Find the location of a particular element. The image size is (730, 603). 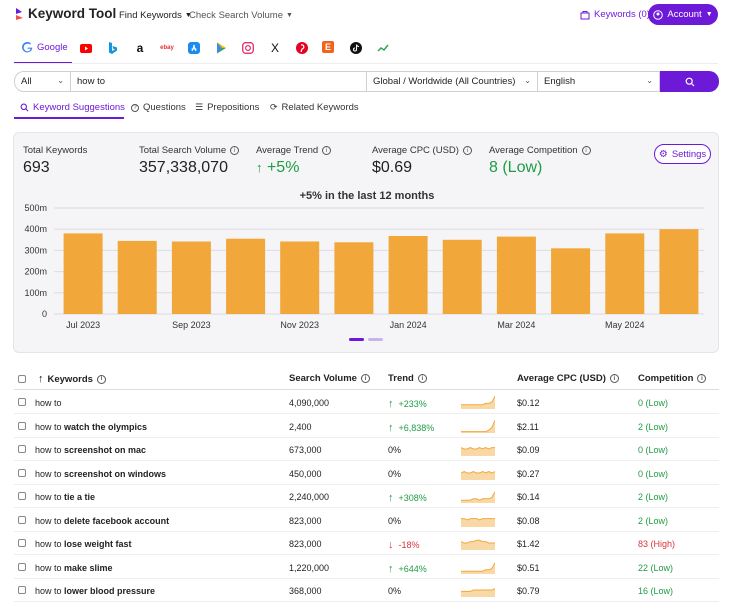

stat-average-trend: Average Trend i ↑ +5% is located at coordinates (294, 161).